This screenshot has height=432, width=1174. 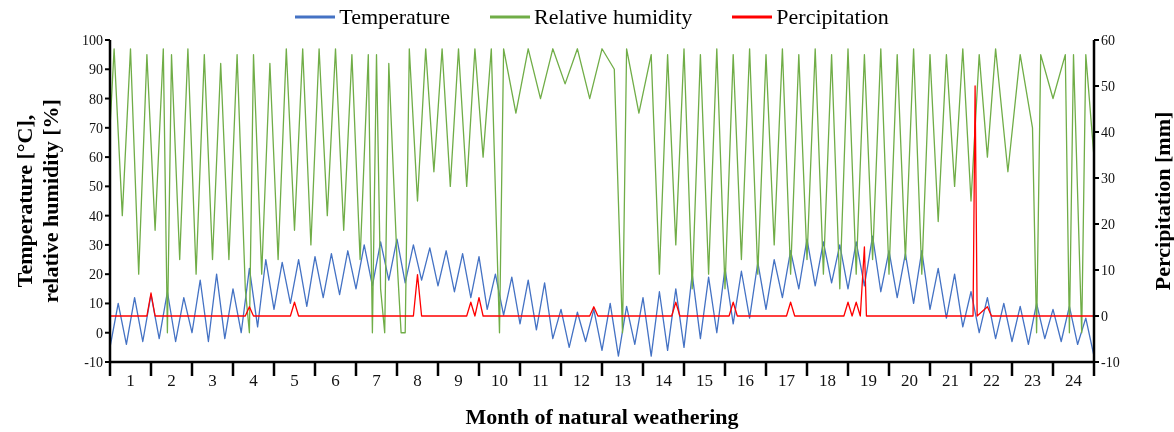 I want to click on x-tick-label: 6, so click(x=335, y=380).